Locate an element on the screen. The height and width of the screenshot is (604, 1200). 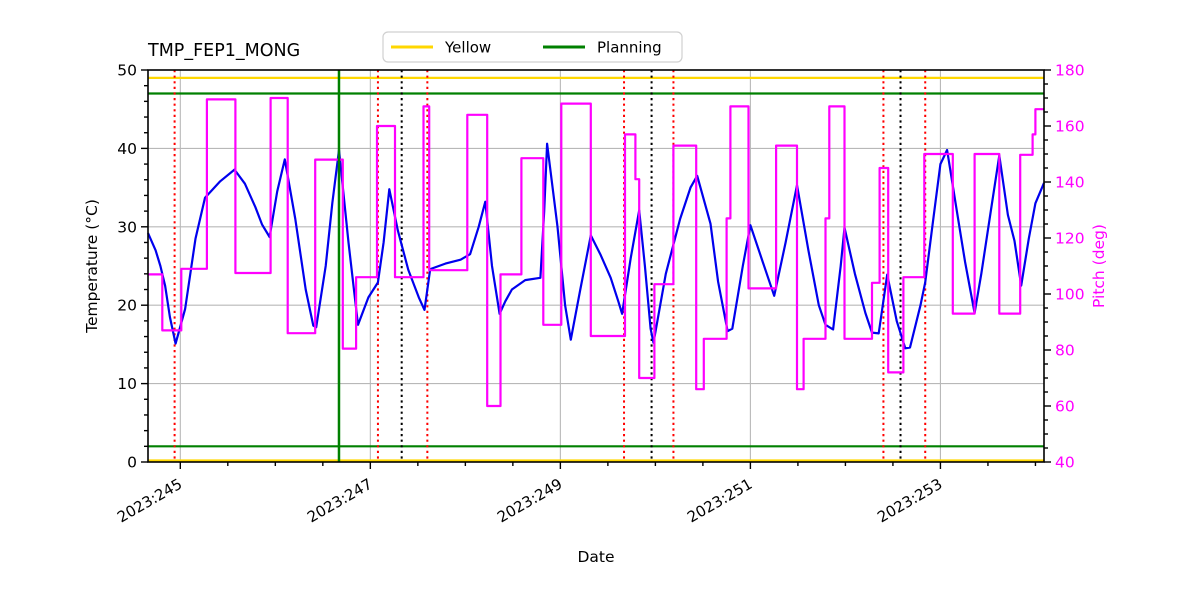
legend: Yellow Planning is located at coordinates (532, 47).